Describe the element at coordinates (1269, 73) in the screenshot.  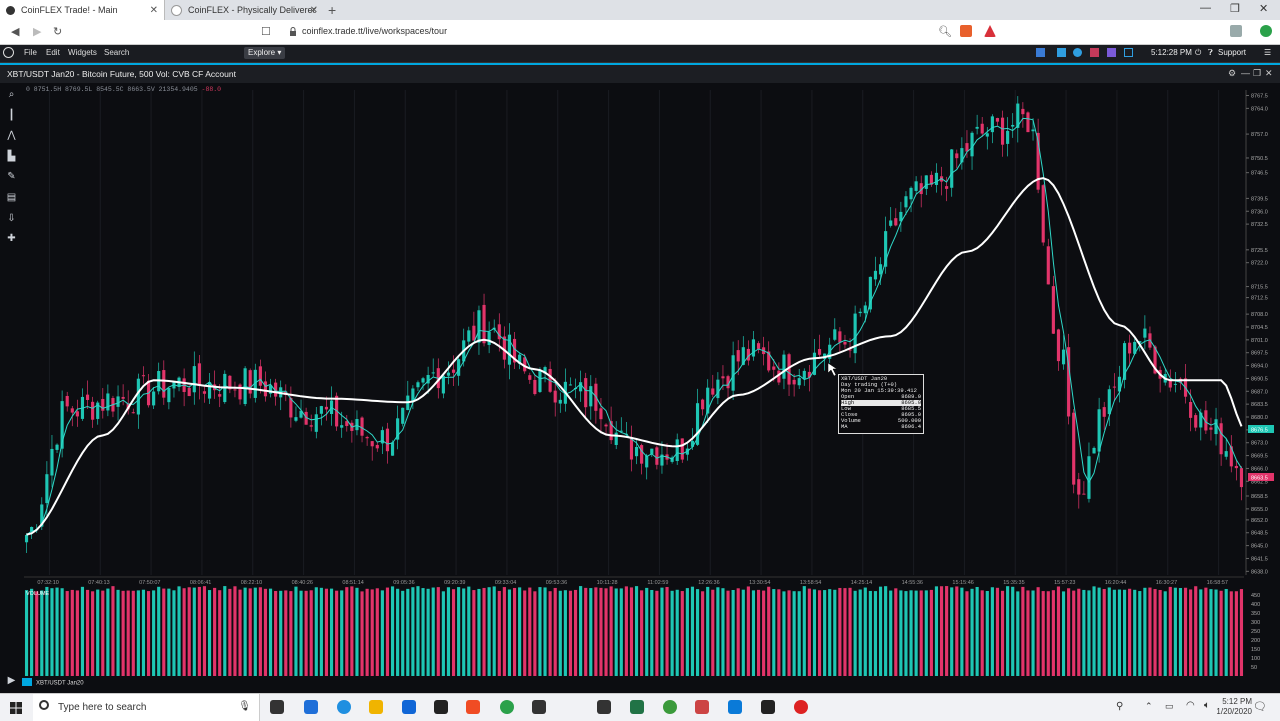
I see `close-widget-icon: ✕` at that location.